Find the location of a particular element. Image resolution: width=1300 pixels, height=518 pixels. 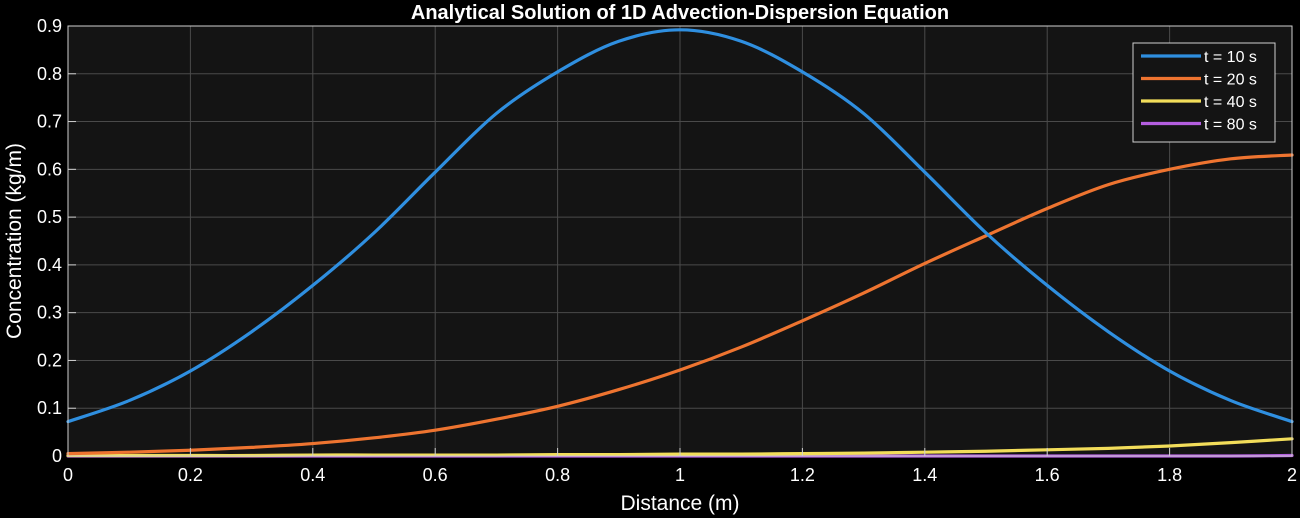

y-tick-label: 0.4 is located at coordinates (49, 265).